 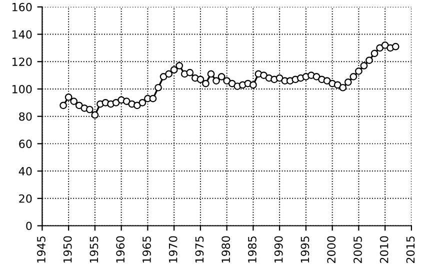 I want to click on x-tick-label: 1985, so click(x=252, y=249).